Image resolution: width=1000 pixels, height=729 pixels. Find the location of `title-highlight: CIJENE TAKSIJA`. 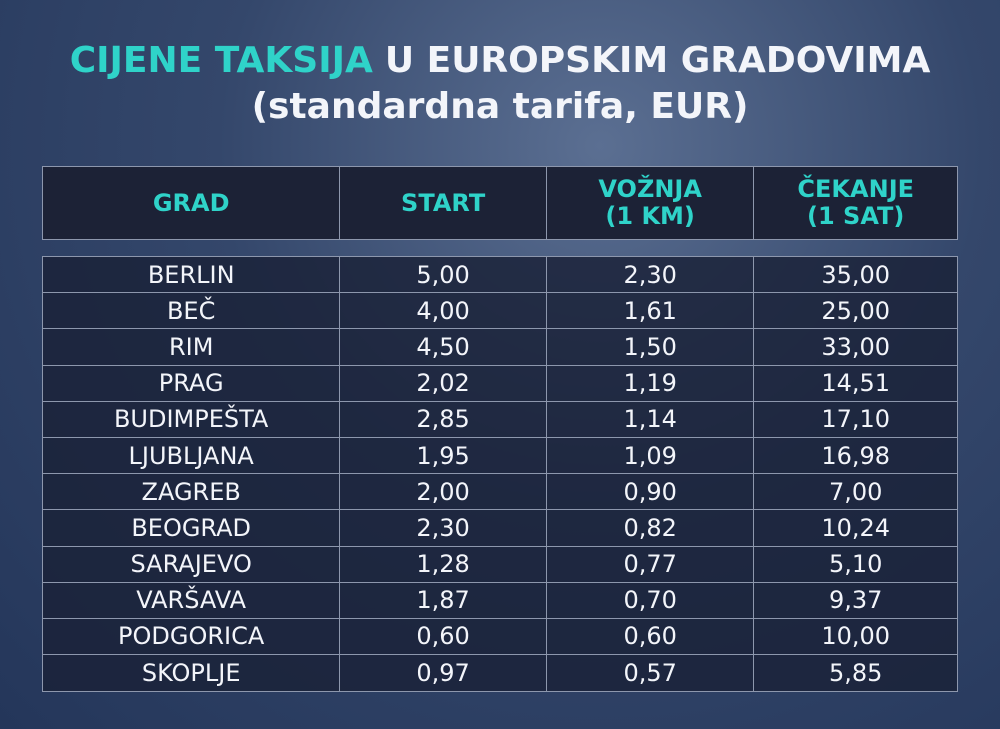

title-highlight: CIJENE TAKSIJA is located at coordinates (221, 60).